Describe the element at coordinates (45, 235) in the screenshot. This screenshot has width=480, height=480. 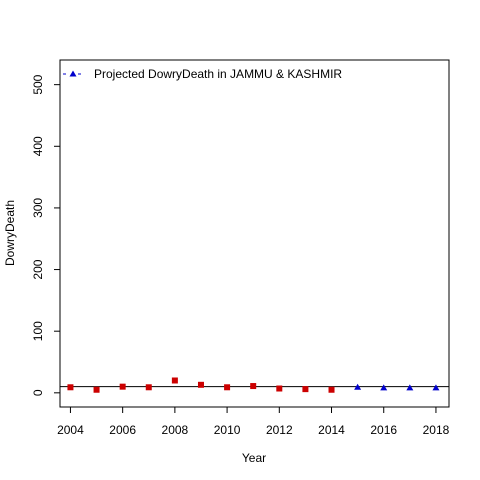
I see `y-axis: 0 100 200 300 400 500` at that location.